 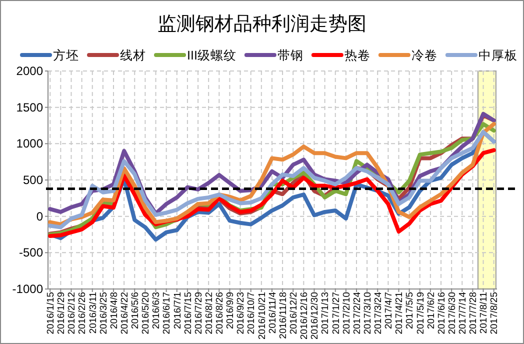 I want to click on x-tick-label: 2016/6/17, so click(x=167, y=313).